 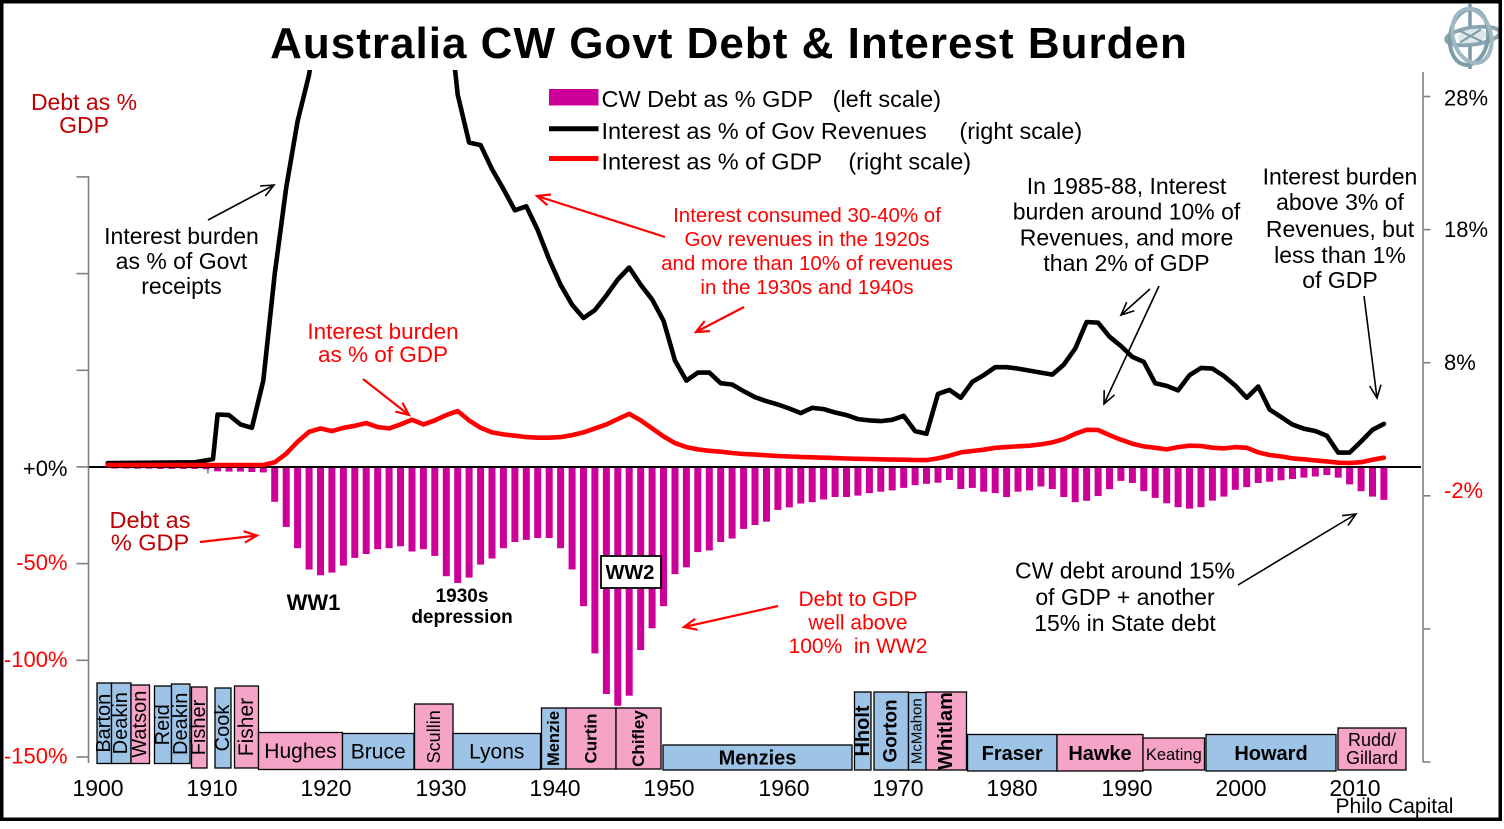 What do you see at coordinates (1395, 806) in the screenshot?
I see `svg-text: Philo Capital` at bounding box center [1395, 806].